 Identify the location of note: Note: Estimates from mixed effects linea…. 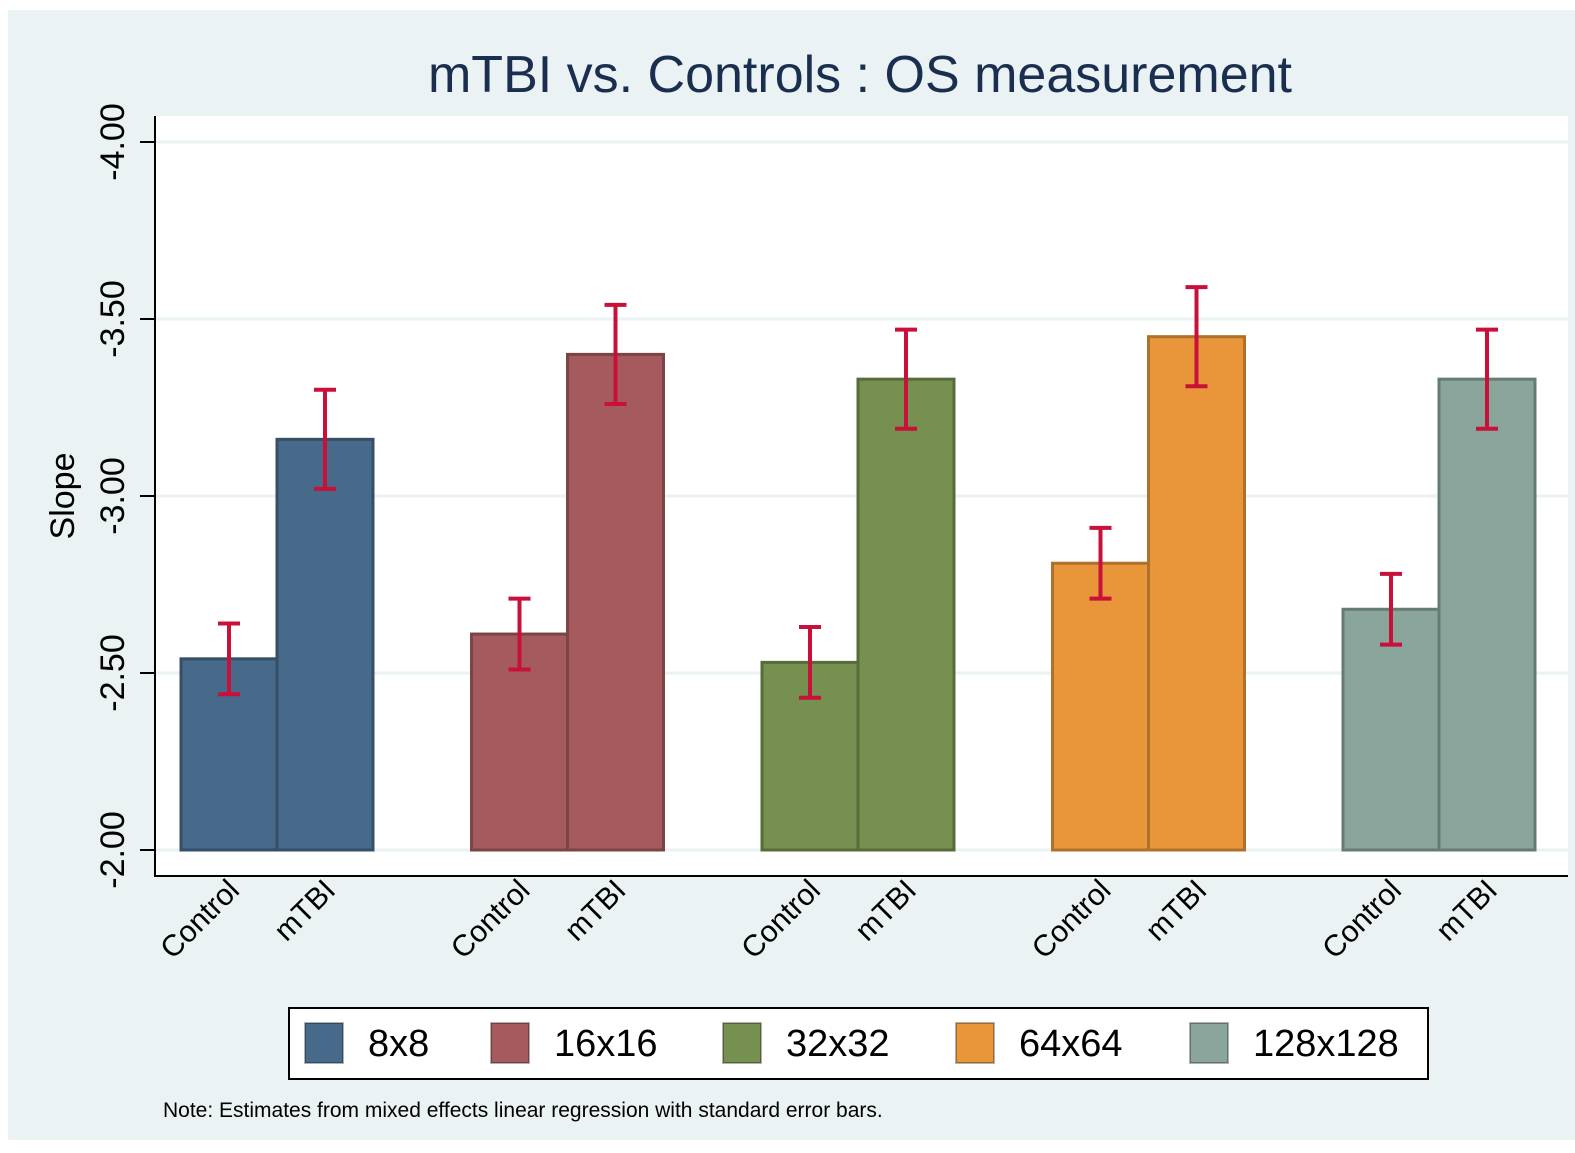
(523, 1110).